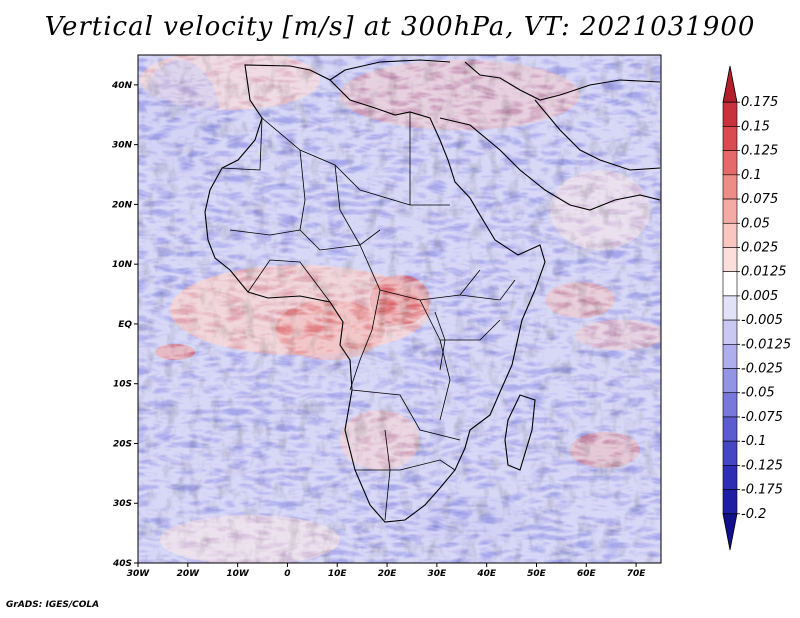 This screenshot has width=800, height=618. I want to click on lat-tick-label: EQ, so click(125, 325).